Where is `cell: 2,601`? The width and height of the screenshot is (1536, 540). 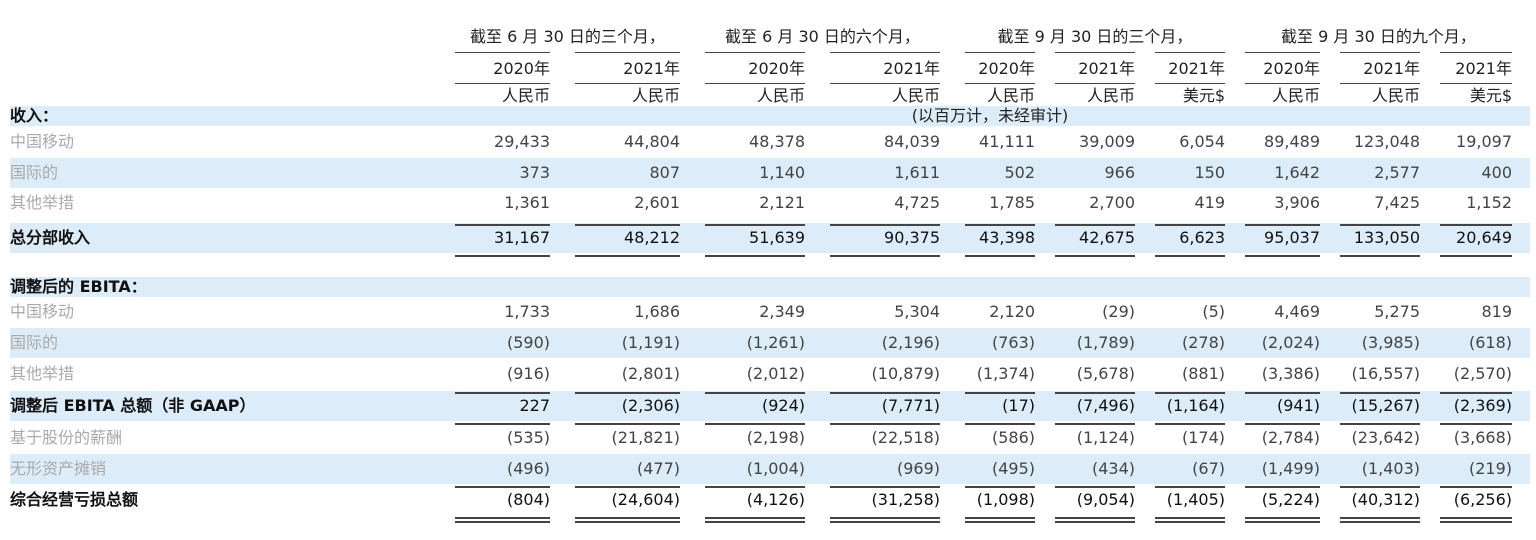
cell: 2,601 is located at coordinates (657, 202).